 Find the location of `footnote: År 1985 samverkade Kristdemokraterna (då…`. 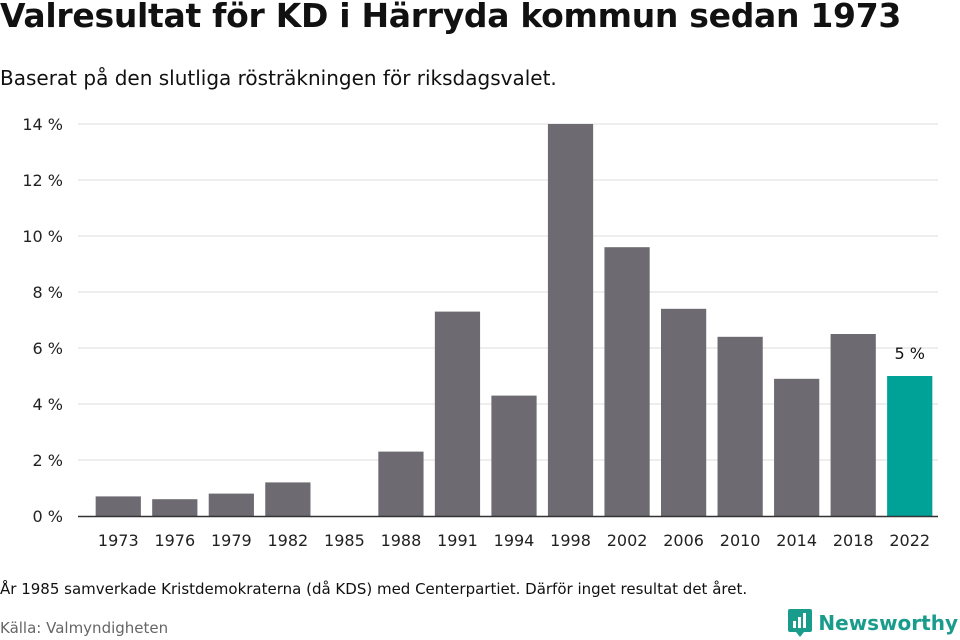

footnote: År 1985 samverkade Kristdemokraterna (då… is located at coordinates (374, 589).